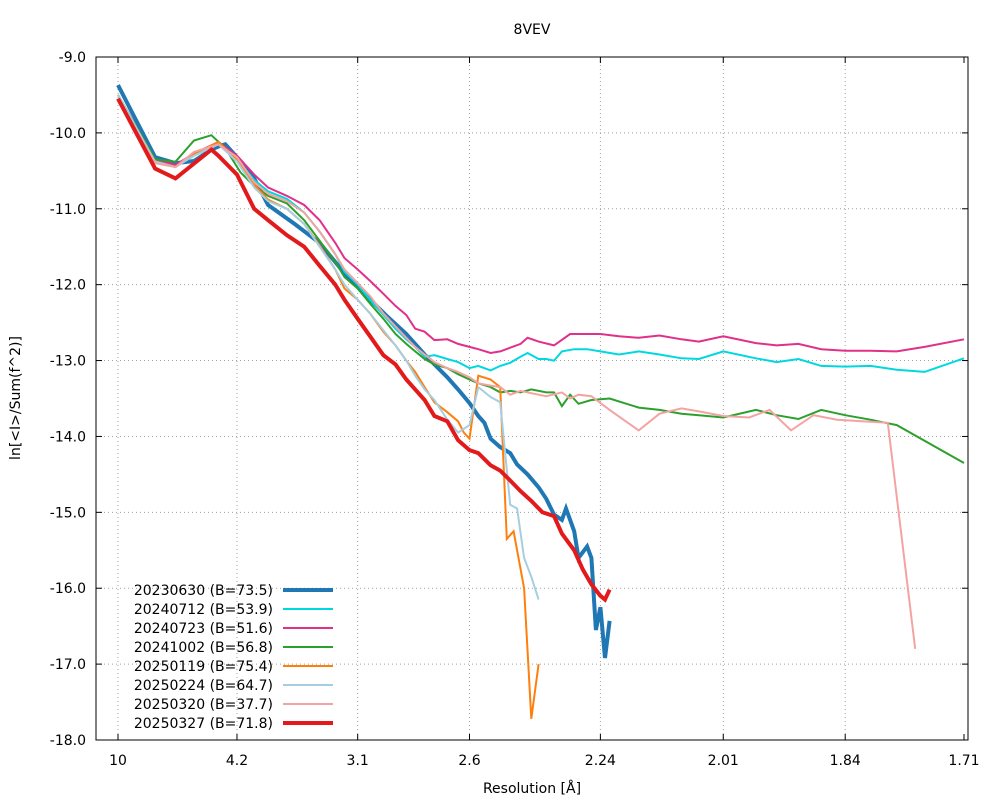  I want to click on legend-label: 20230630 (B=73.5), so click(203, 591).